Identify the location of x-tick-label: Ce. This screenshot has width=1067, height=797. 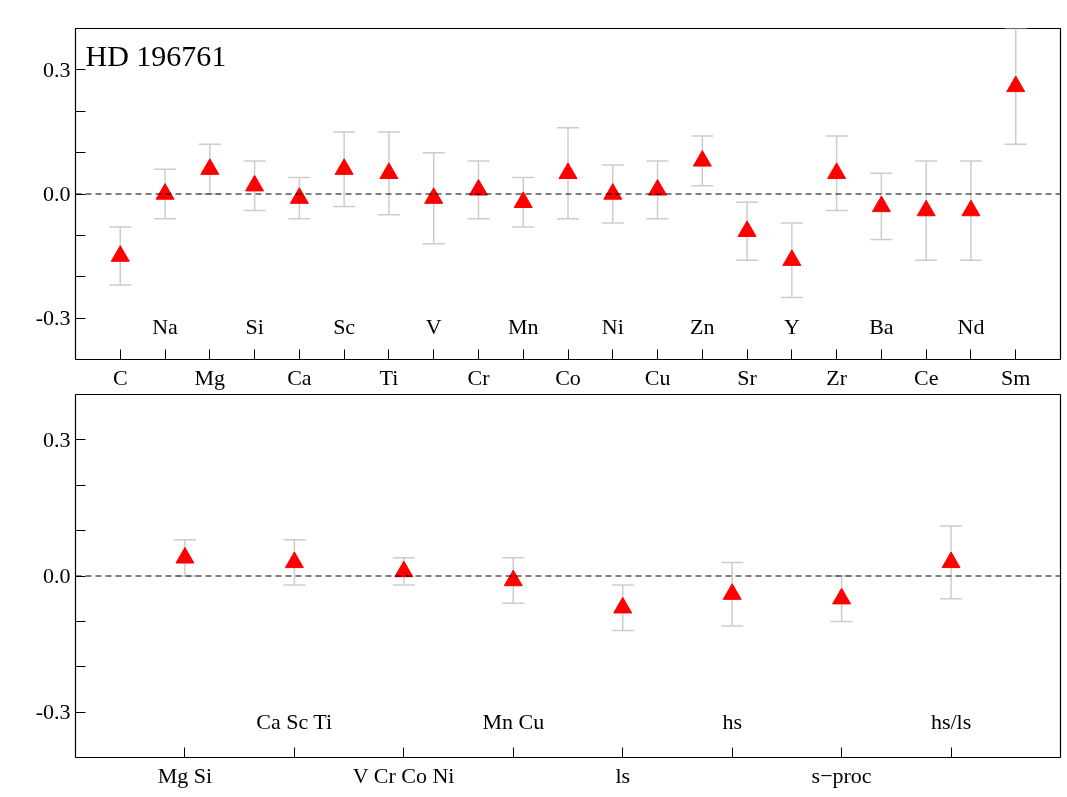
(926, 377).